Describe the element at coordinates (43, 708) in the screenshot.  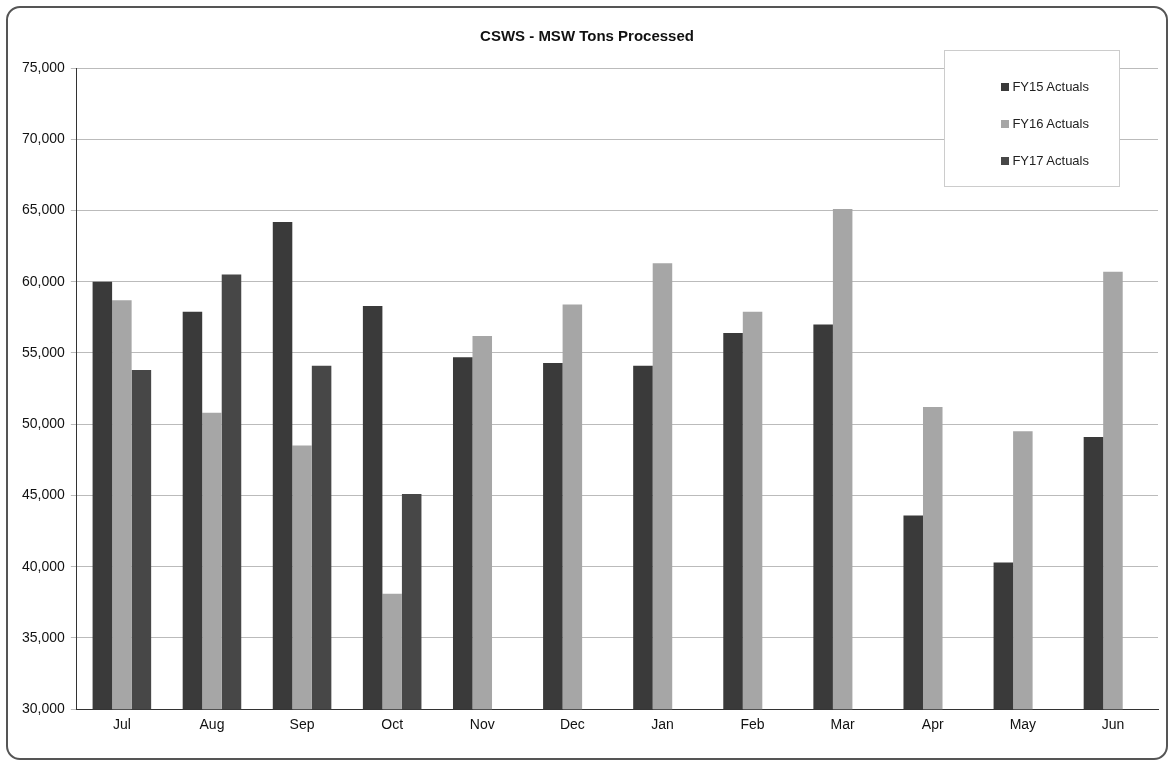
I see `y-tick-label: 30,000` at that location.